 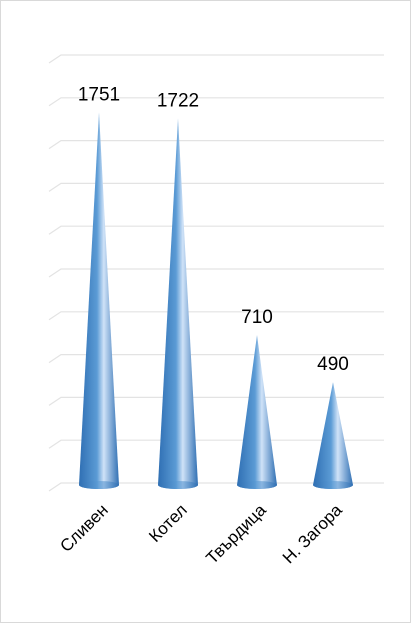 I want to click on data-label: 1722, so click(x=178, y=100).